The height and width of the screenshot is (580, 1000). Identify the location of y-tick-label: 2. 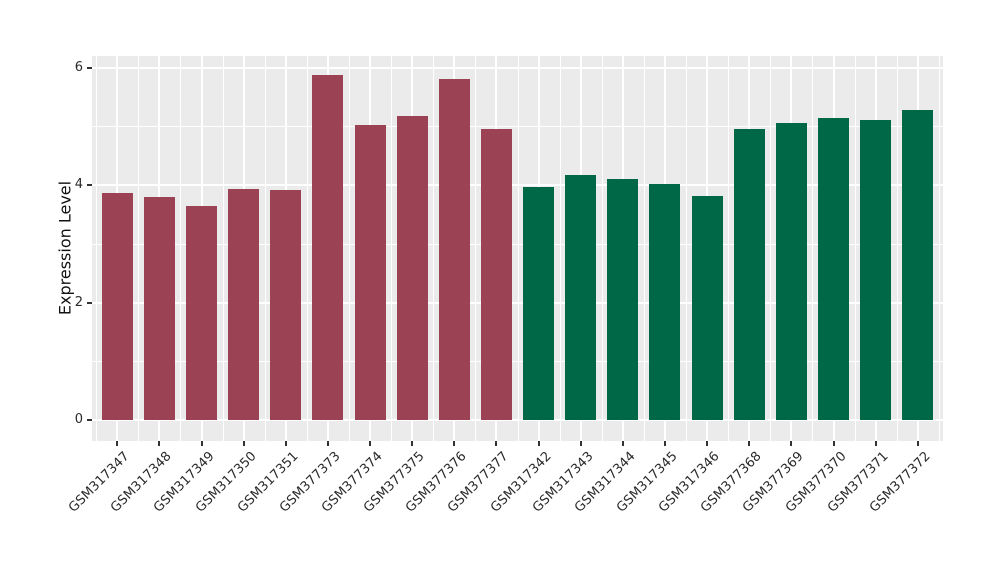
(78, 302).